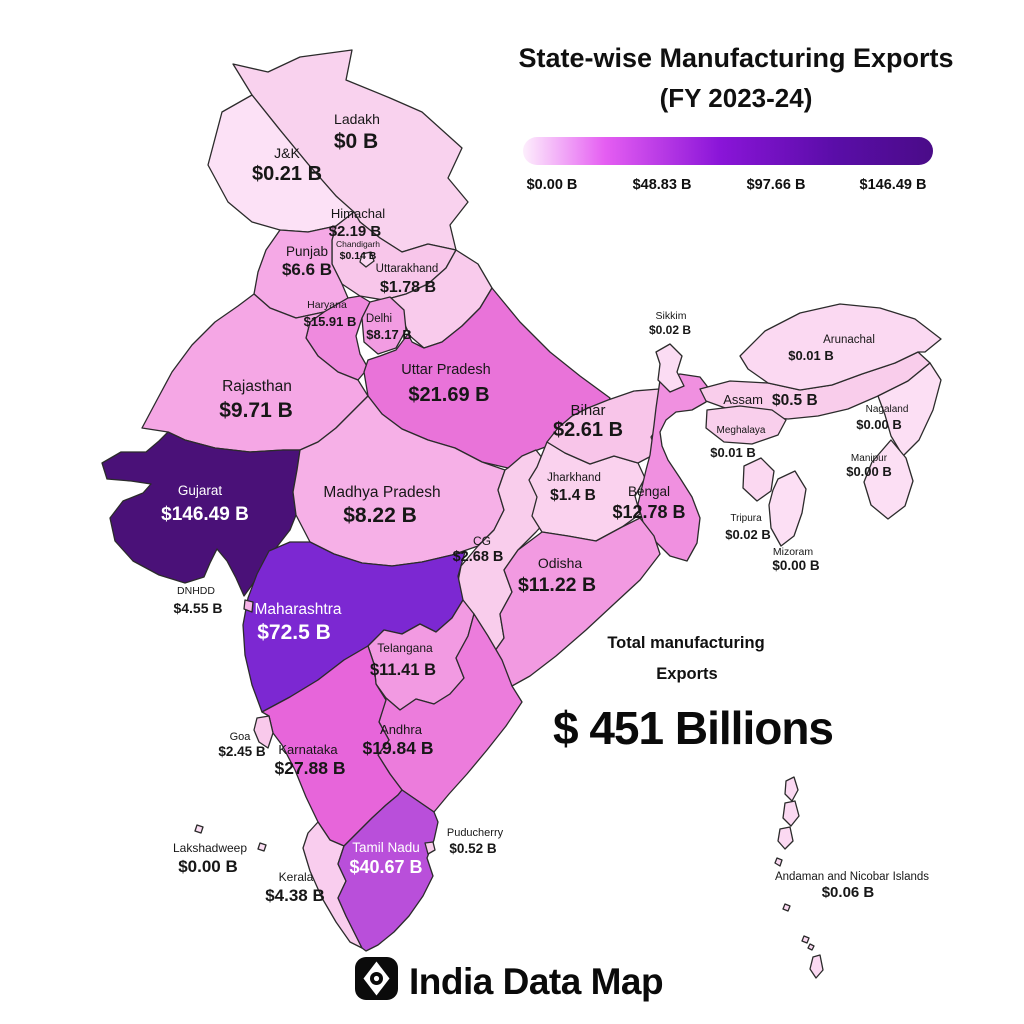 The height and width of the screenshot is (1024, 1024). What do you see at coordinates (475, 833) in the screenshot?
I see `label-puducherry-name: Puducherry` at bounding box center [475, 833].